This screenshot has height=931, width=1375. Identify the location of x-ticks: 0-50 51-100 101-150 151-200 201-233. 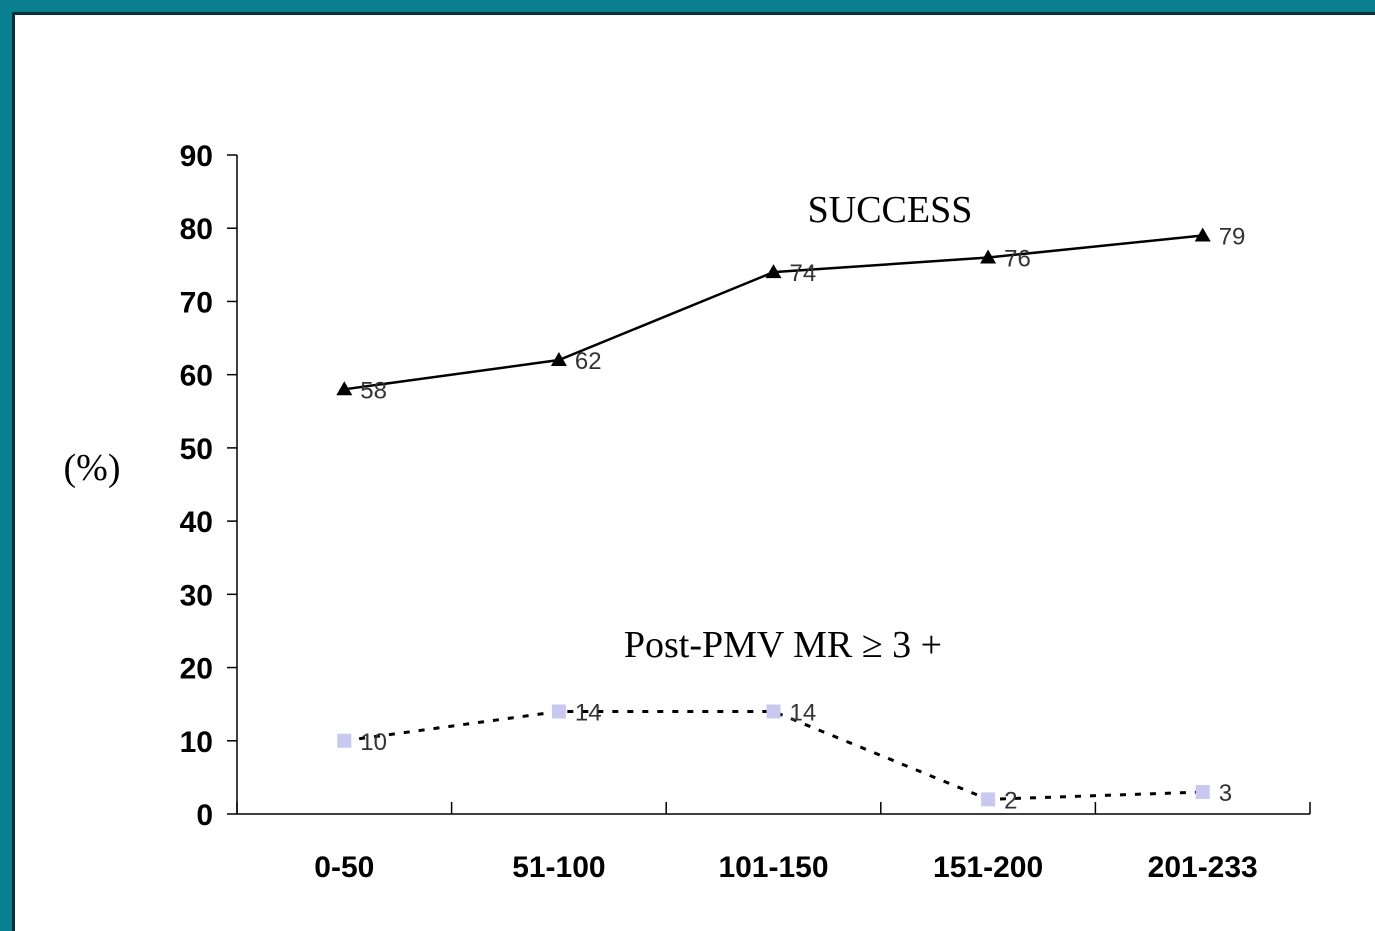
(773, 843).